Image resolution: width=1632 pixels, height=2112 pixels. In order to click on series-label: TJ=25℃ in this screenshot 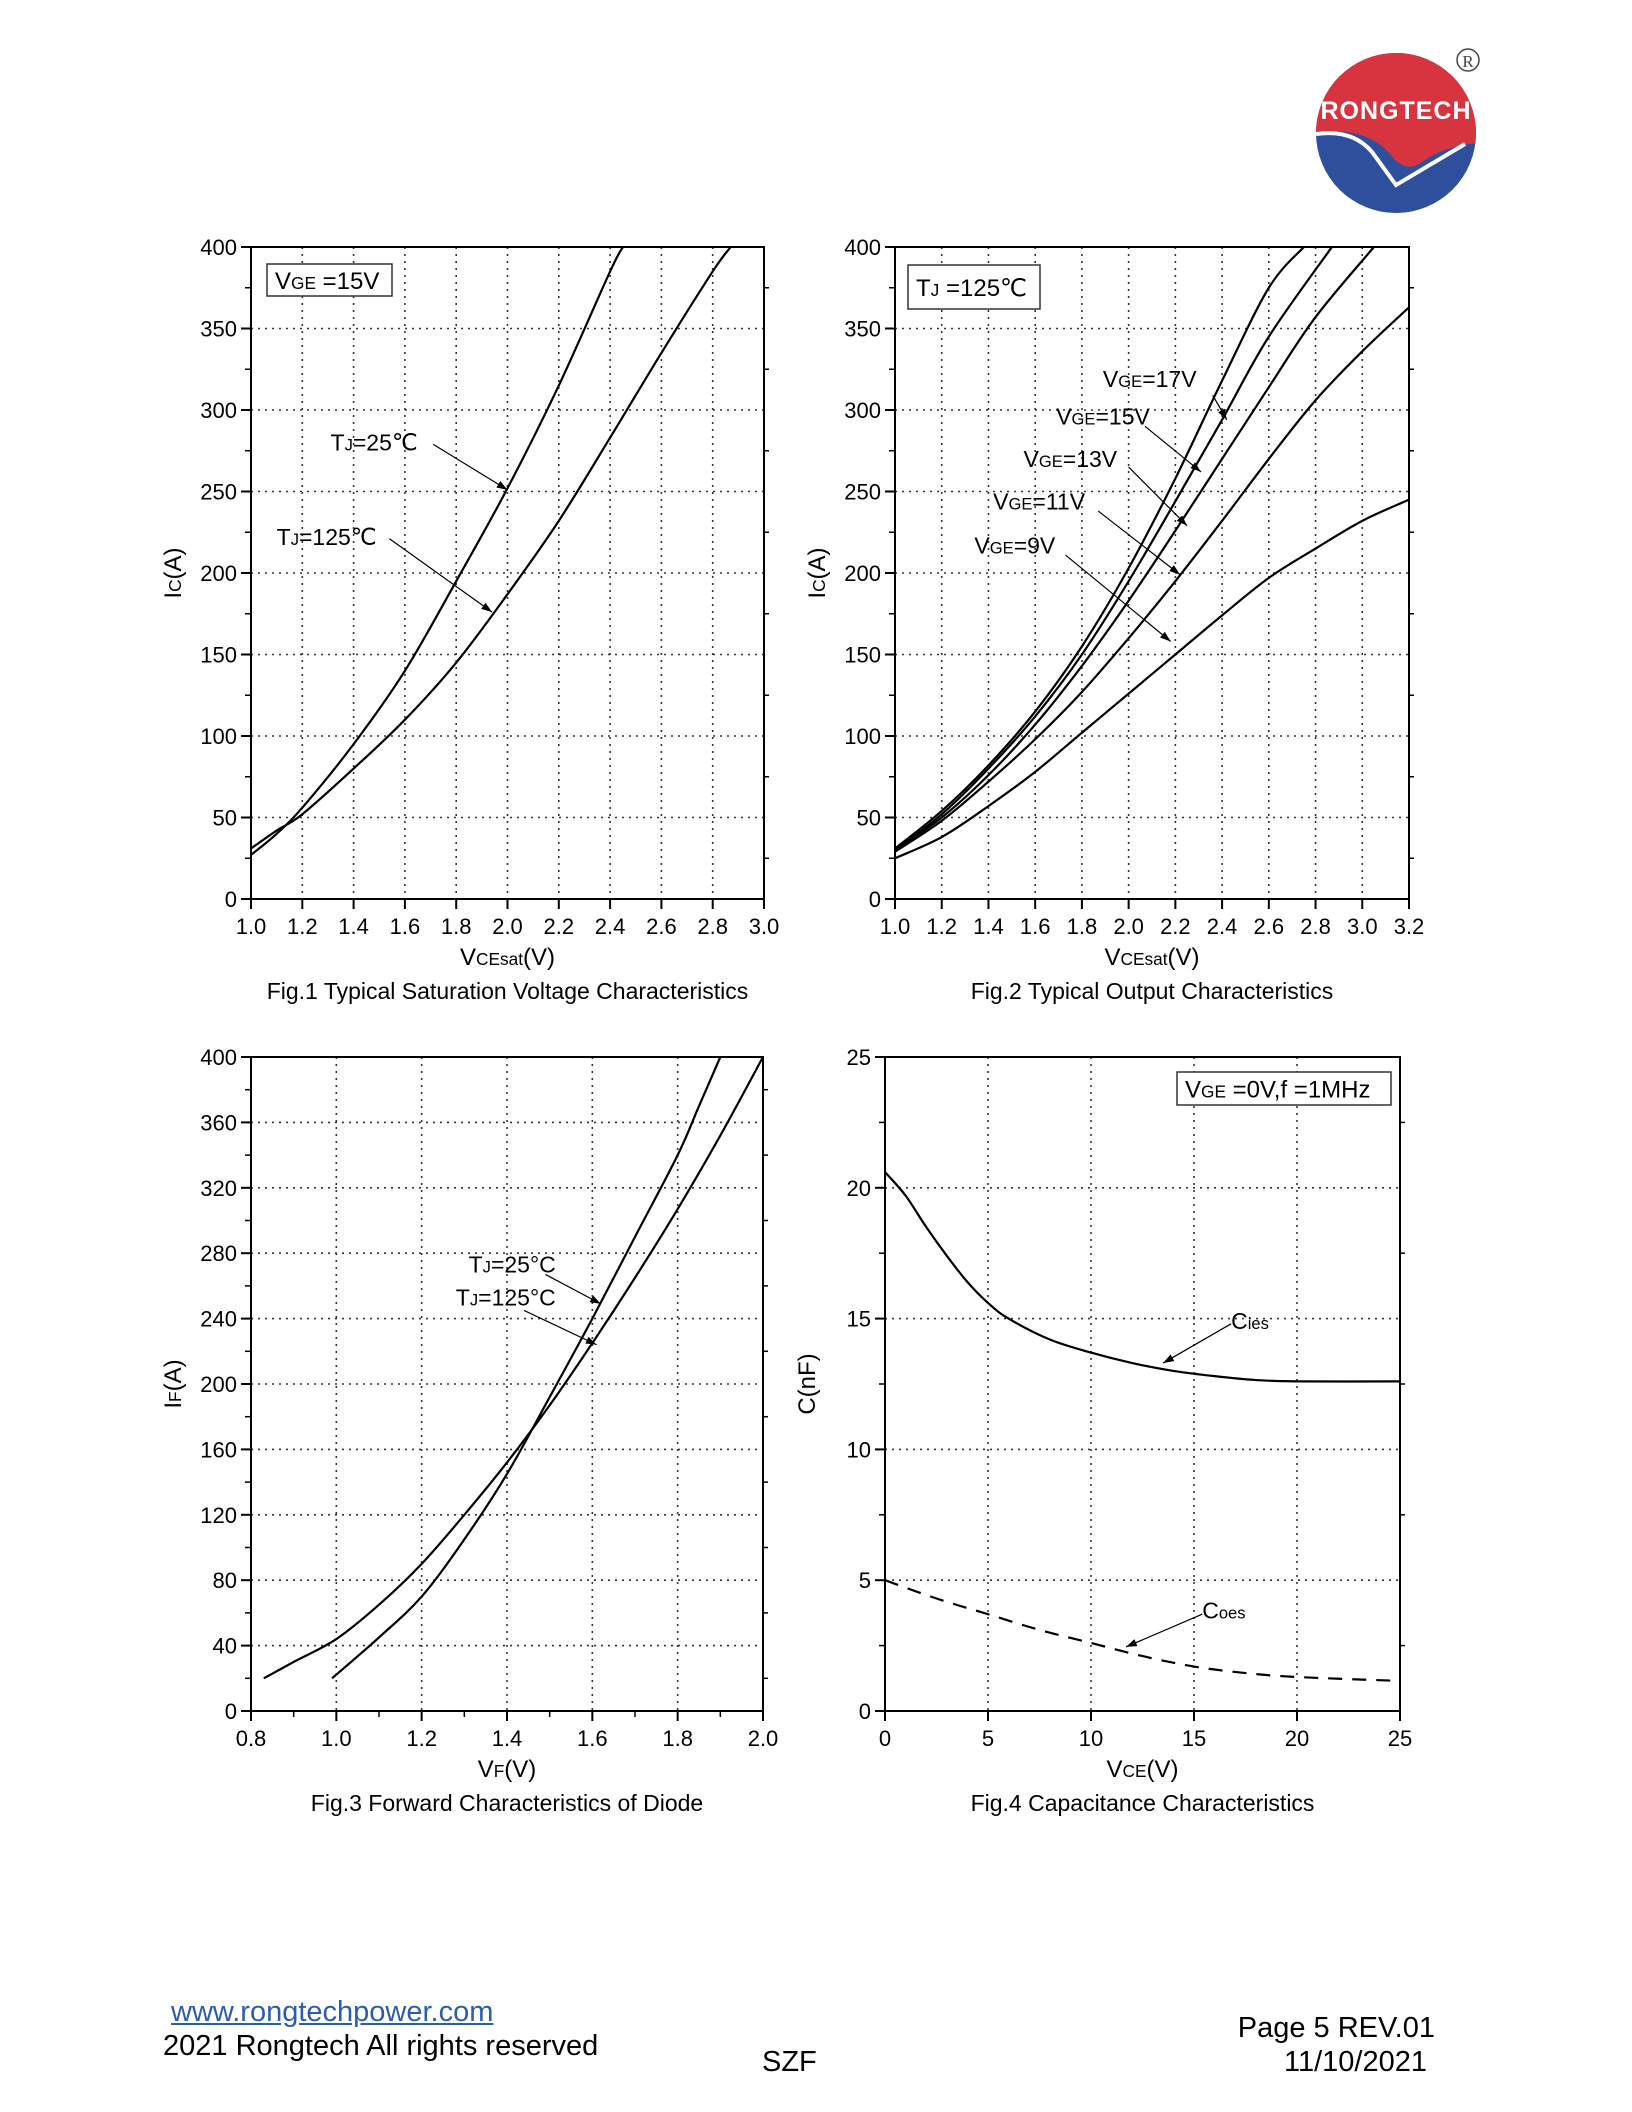, I will do `click(374, 443)`.